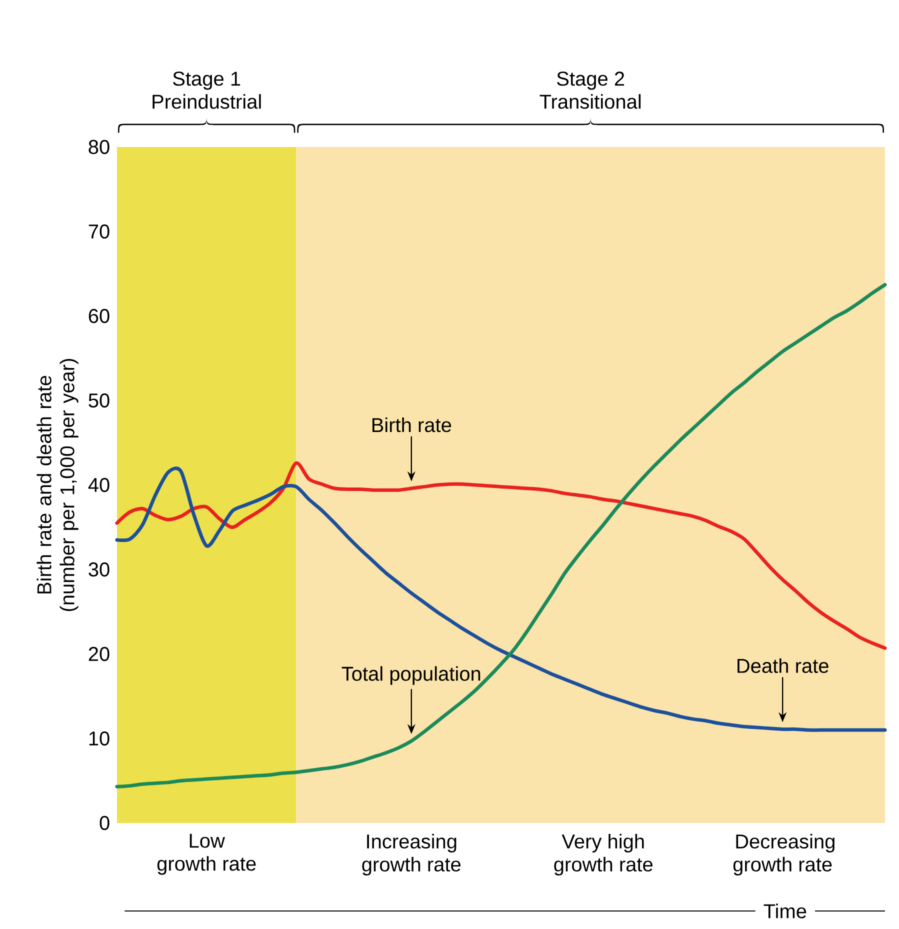 The width and height of the screenshot is (899, 929). I want to click on annotation: Birth rate, so click(412, 424).